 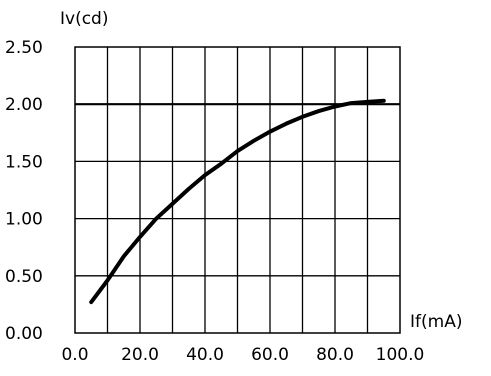 What do you see at coordinates (24, 48) in the screenshot?
I see `y-tick-label: 2.50` at bounding box center [24, 48].